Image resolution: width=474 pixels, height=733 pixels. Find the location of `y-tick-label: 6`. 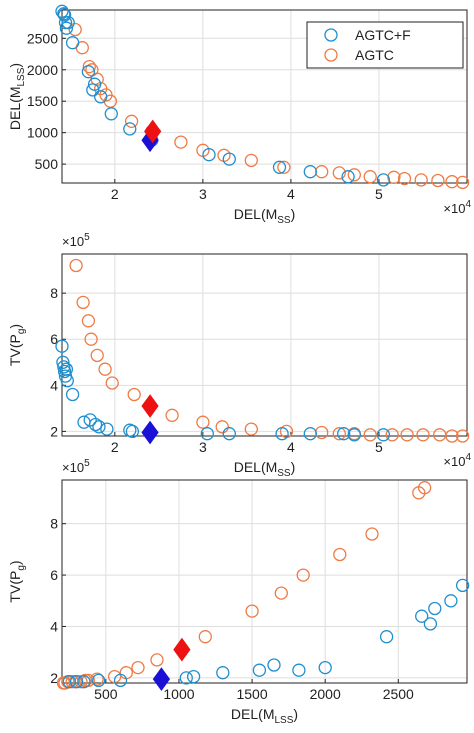

y-tick-label: 6 is located at coordinates (54, 339).